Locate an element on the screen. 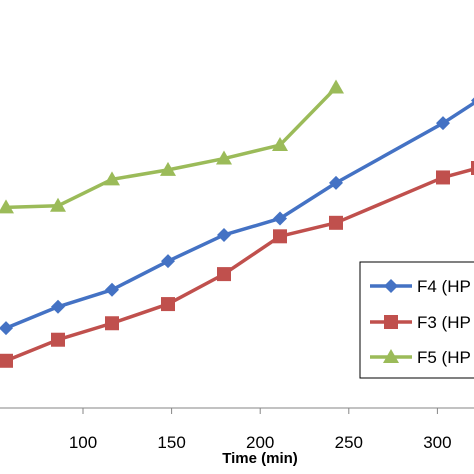  legend-label: F3 (HP is located at coordinates (444, 322).